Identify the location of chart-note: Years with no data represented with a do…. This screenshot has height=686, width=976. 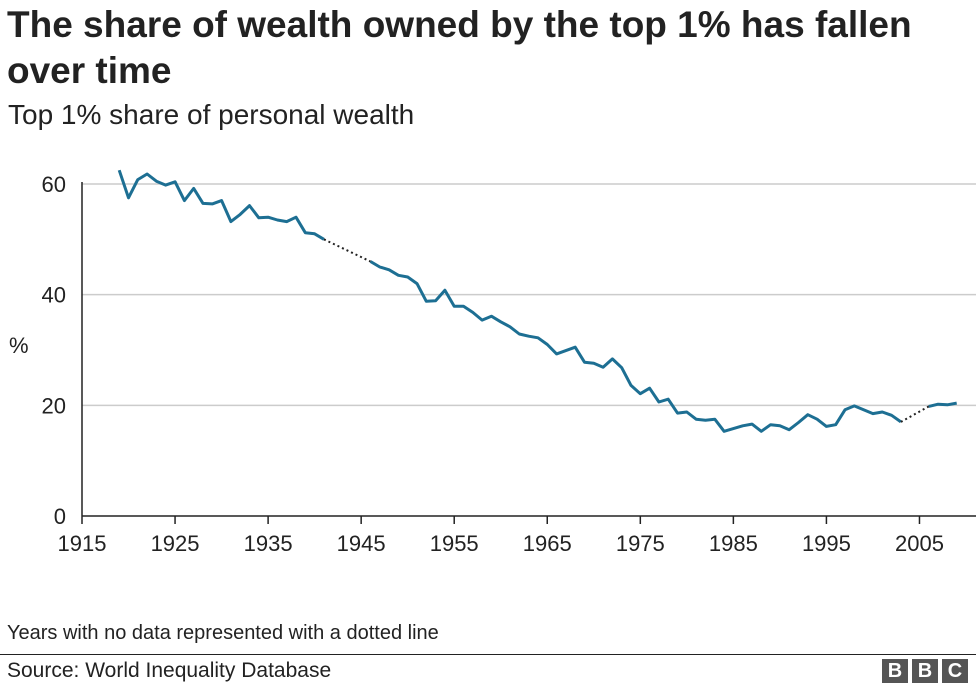
(223, 633).